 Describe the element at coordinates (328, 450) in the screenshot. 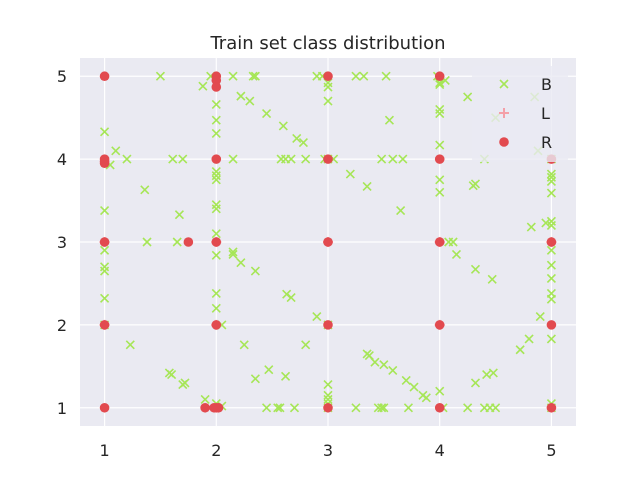

I see `x-tick-label: 3` at that location.